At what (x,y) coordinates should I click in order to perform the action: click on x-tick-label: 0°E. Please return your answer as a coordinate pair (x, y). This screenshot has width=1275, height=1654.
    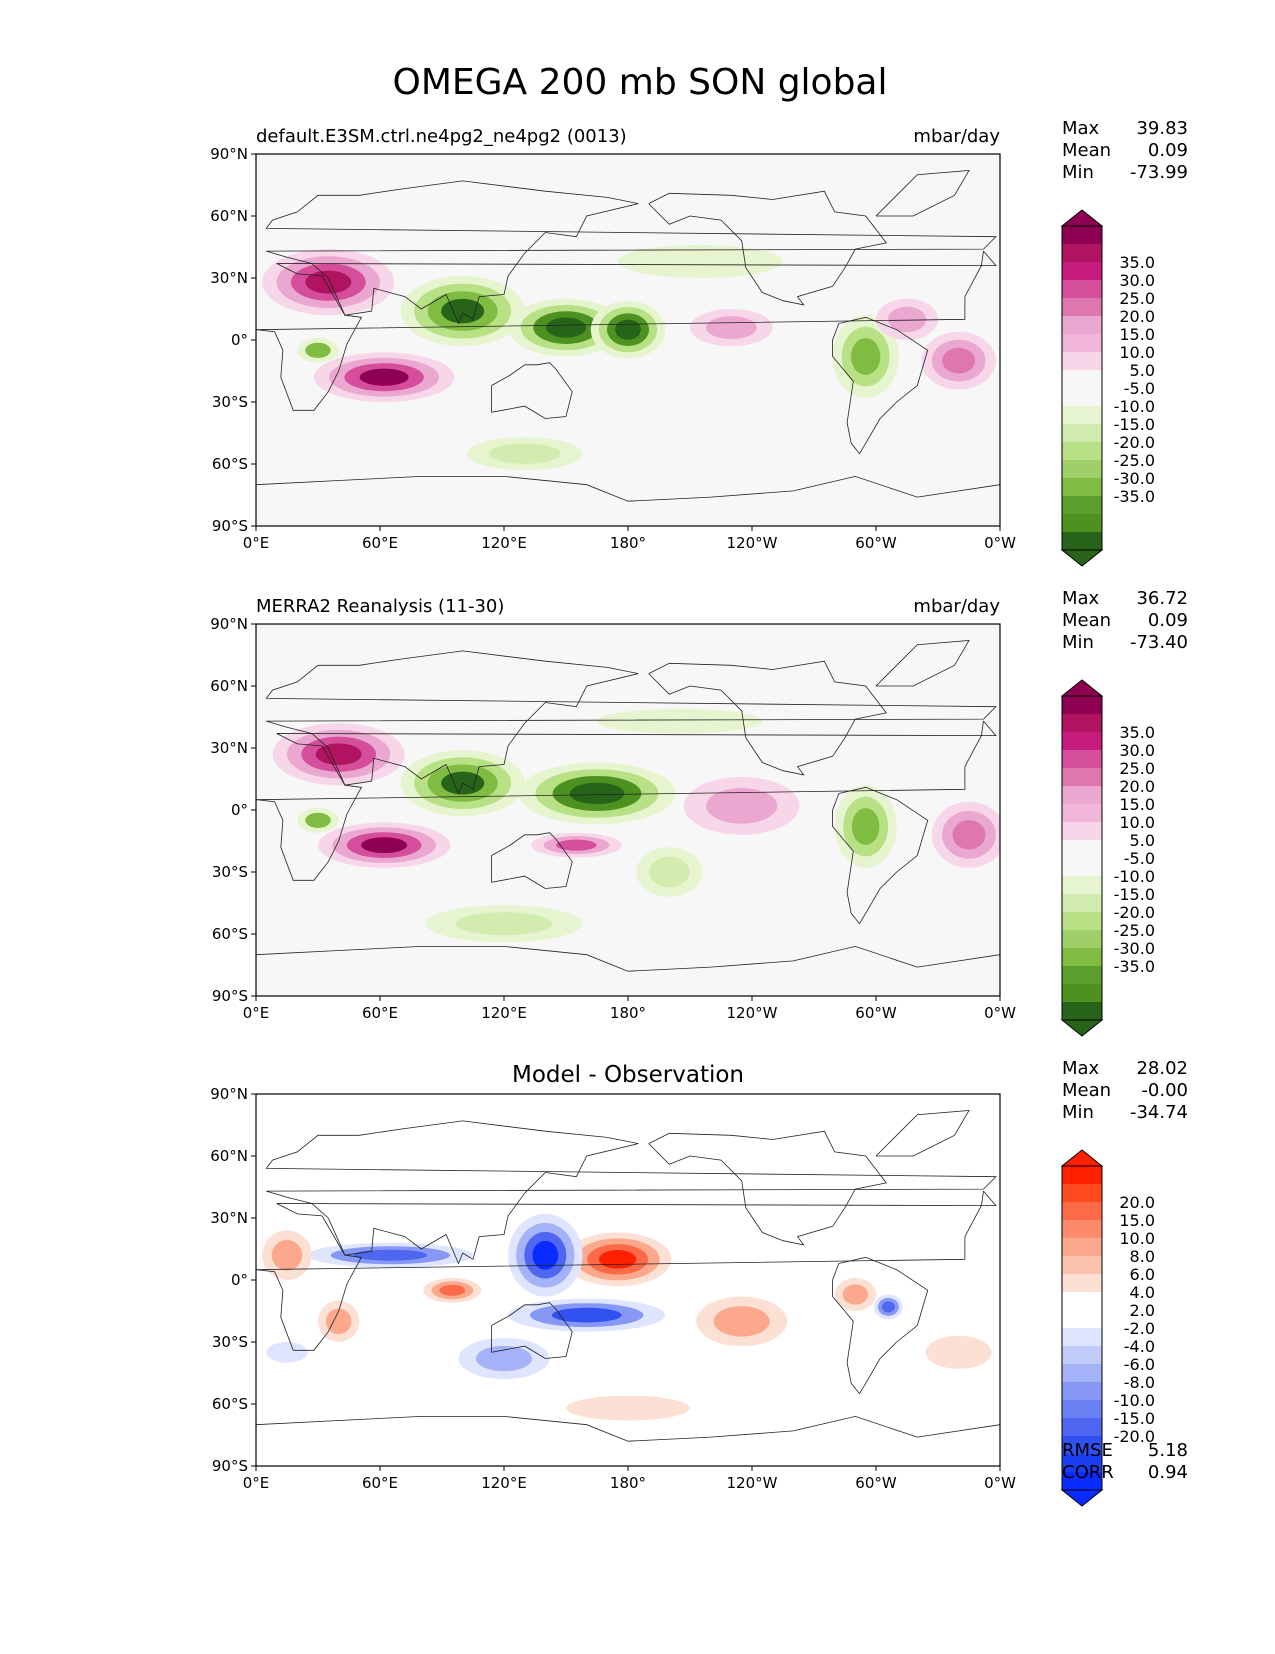
    Looking at the image, I should click on (256, 543).